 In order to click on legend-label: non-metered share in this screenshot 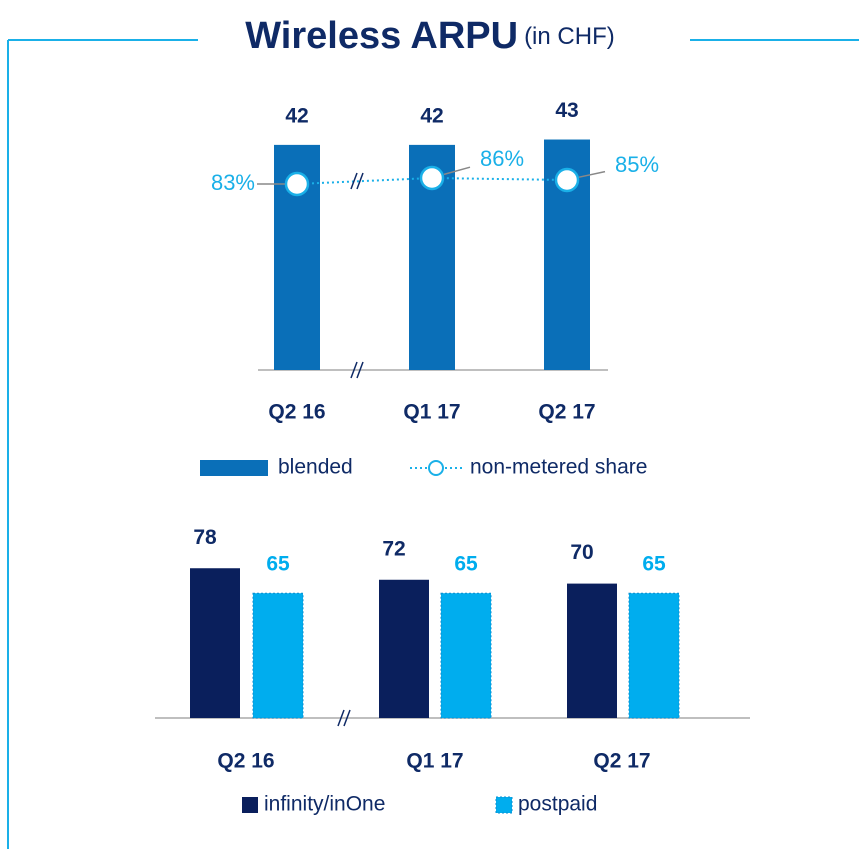, I will do `click(558, 467)`.